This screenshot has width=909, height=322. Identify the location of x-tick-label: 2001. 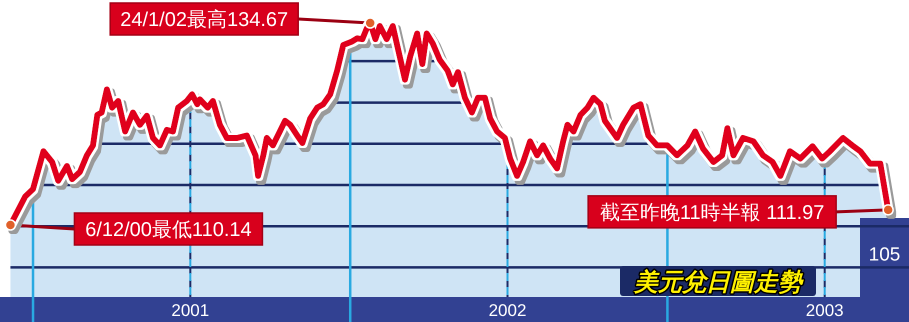
(190, 310).